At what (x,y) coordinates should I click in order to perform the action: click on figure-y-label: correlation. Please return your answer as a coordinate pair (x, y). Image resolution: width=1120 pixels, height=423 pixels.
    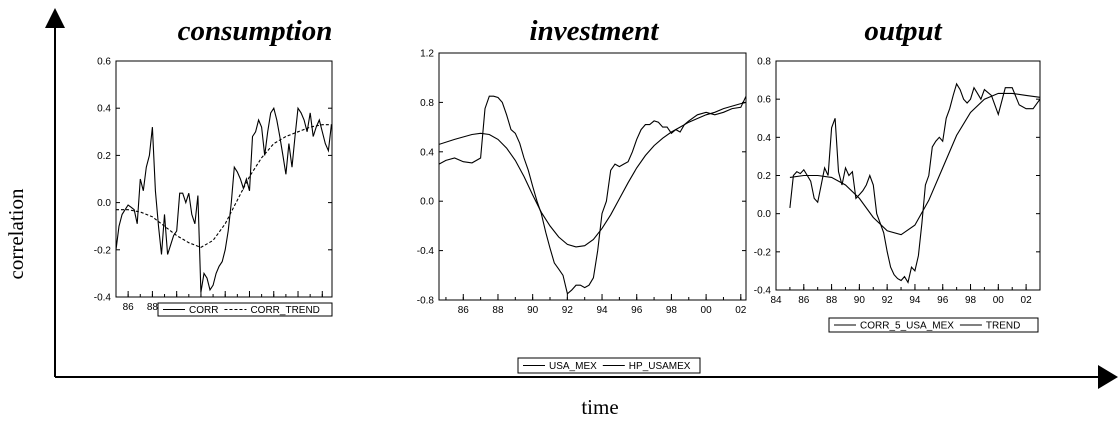
    Looking at the image, I should click on (16, 233).